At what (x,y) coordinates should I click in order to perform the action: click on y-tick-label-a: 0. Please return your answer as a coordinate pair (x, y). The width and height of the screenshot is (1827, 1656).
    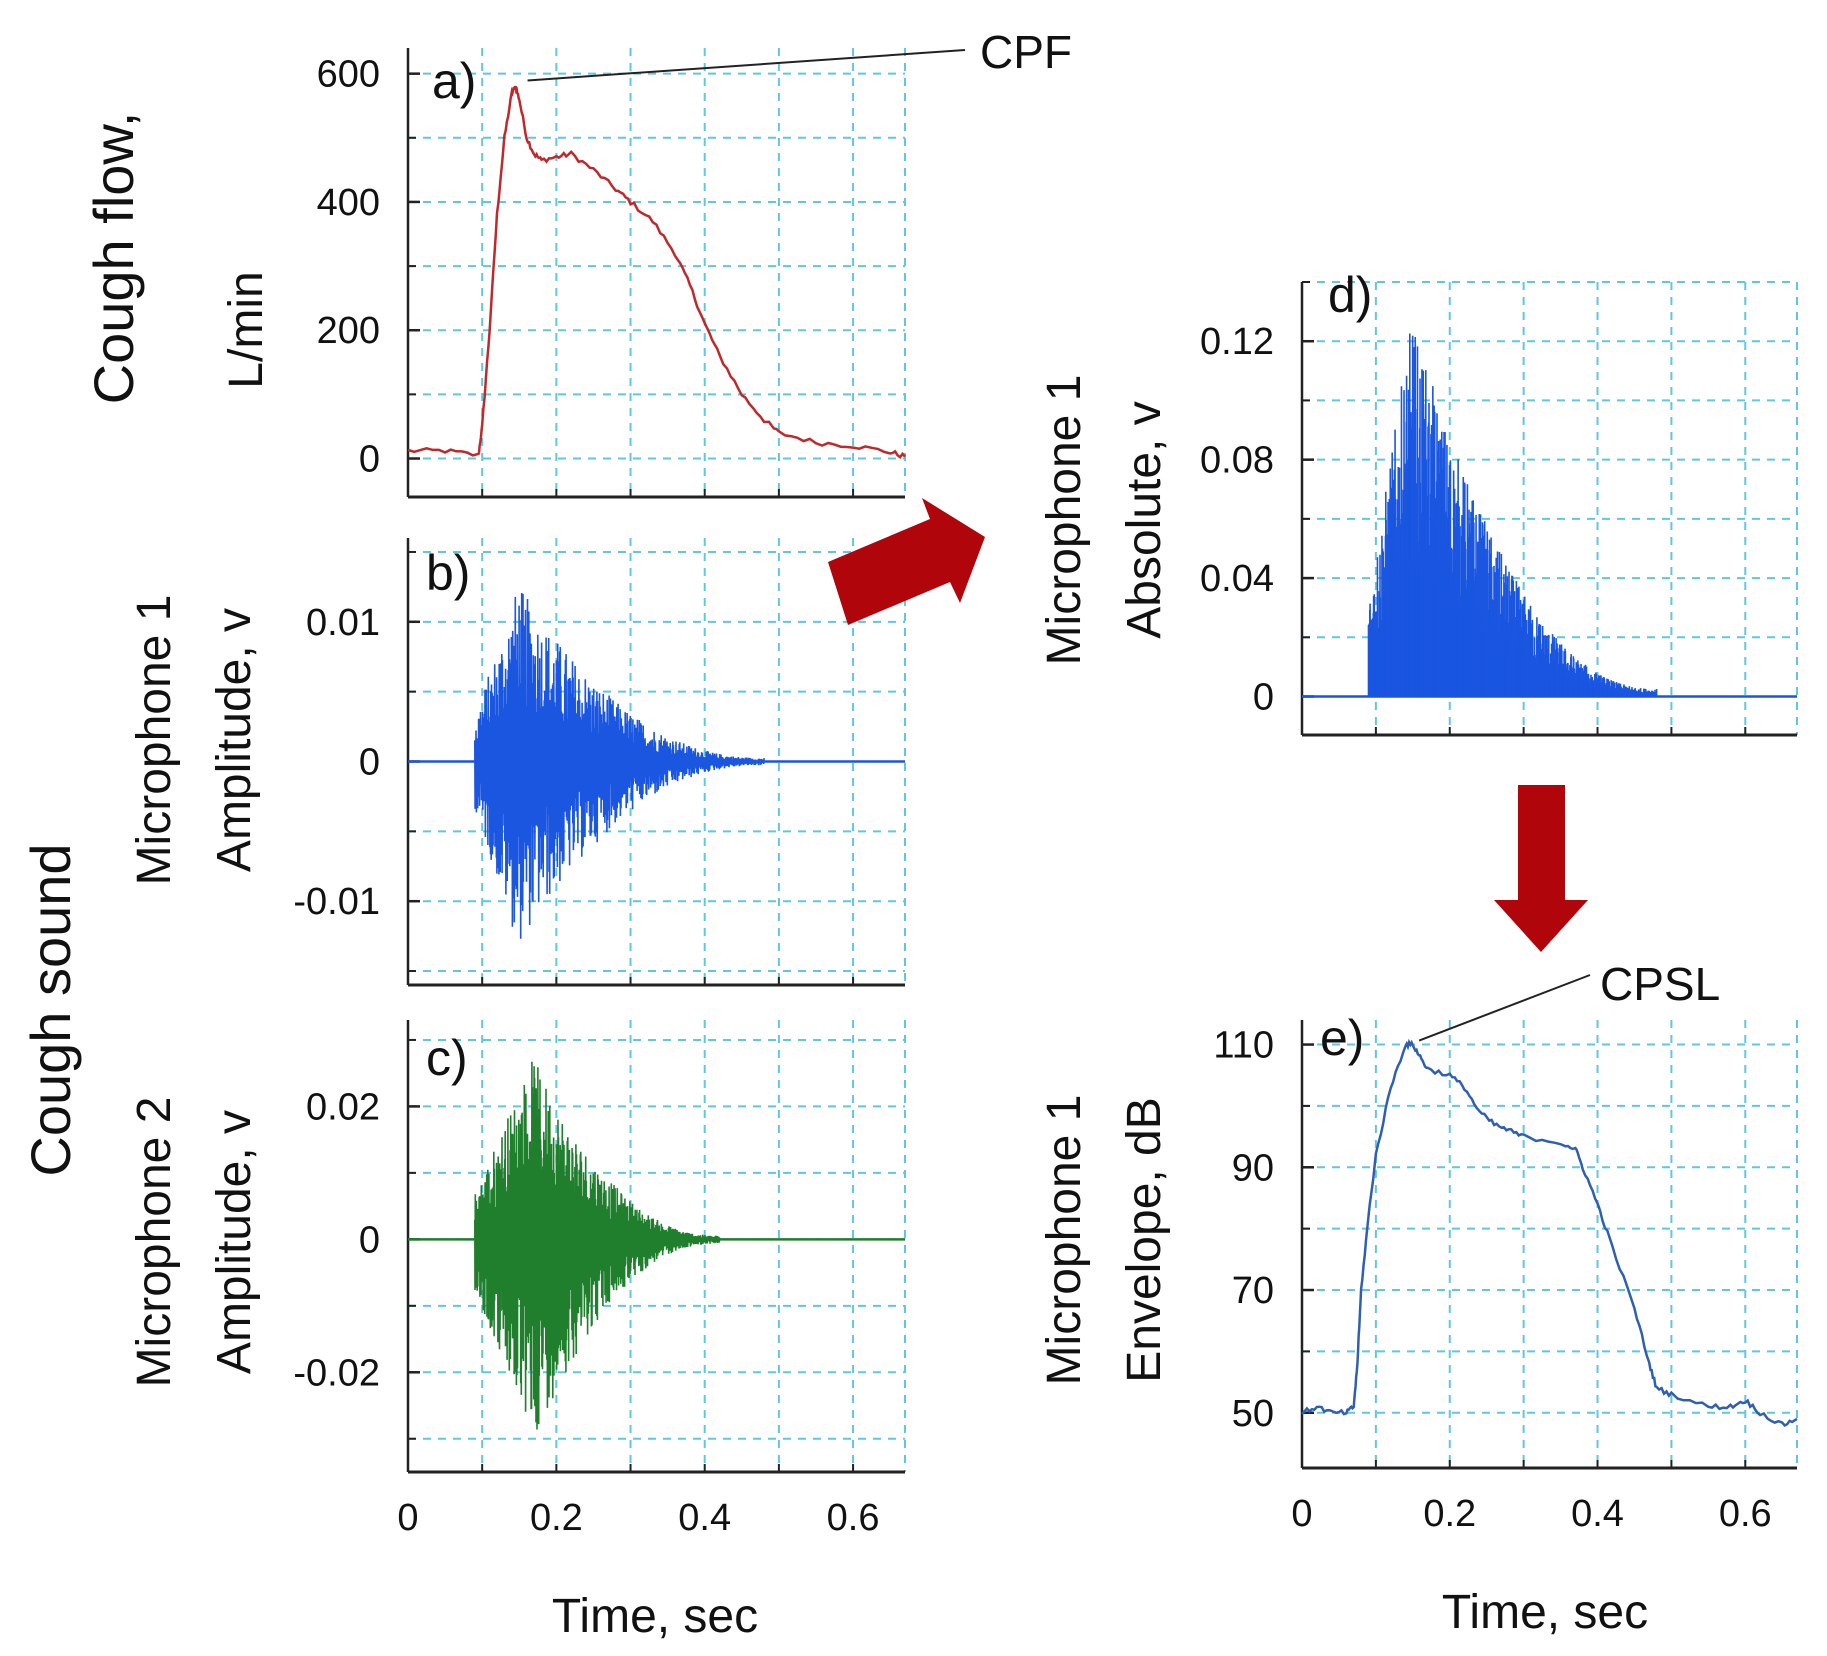
    Looking at the image, I should click on (369, 460).